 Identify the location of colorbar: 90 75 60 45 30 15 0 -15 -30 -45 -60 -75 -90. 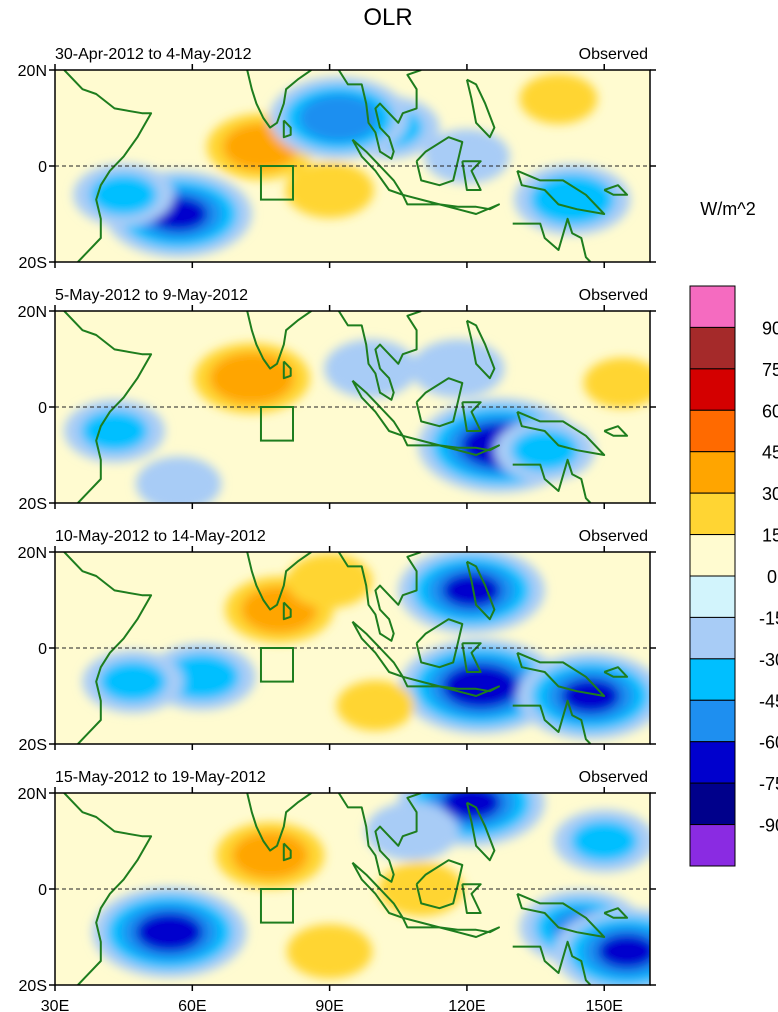
(733, 576).